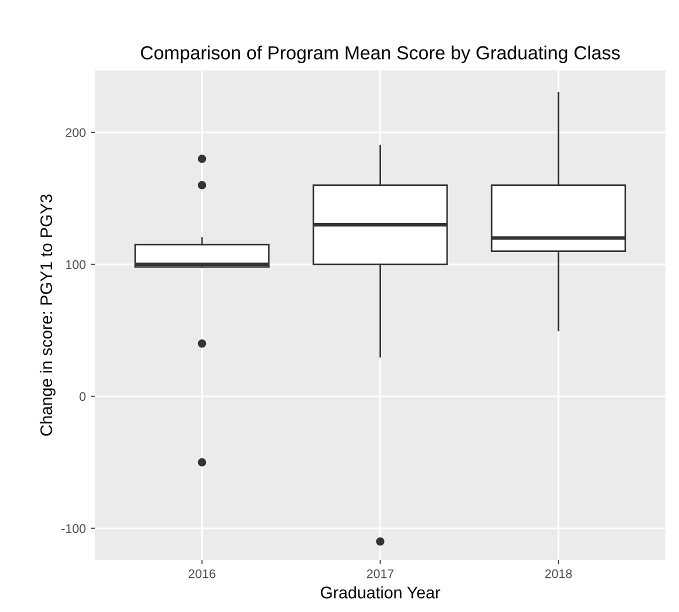 The image size is (679, 612). Describe the element at coordinates (76, 133) in the screenshot. I see `y-tick-label: 200` at that location.